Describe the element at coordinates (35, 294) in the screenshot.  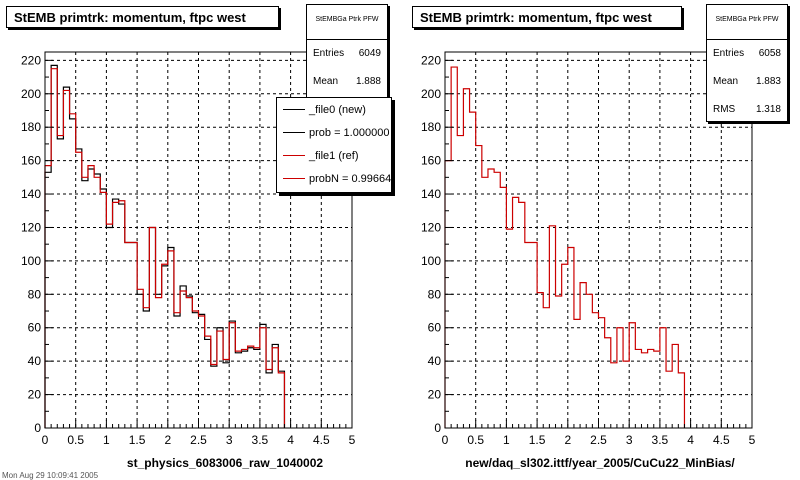
I see `left-ytick-label-4: 80` at that location.